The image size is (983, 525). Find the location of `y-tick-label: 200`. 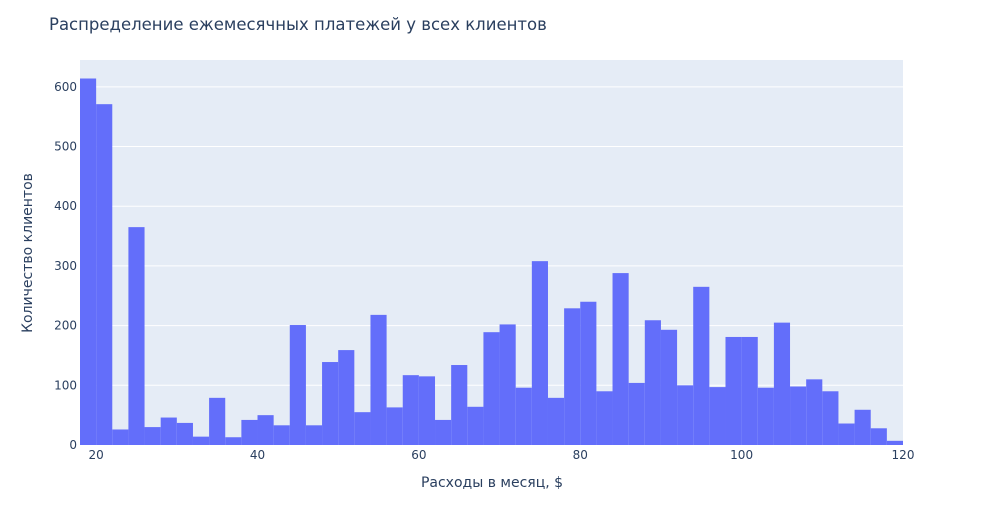

y-tick-label: 200 is located at coordinates (65, 326).